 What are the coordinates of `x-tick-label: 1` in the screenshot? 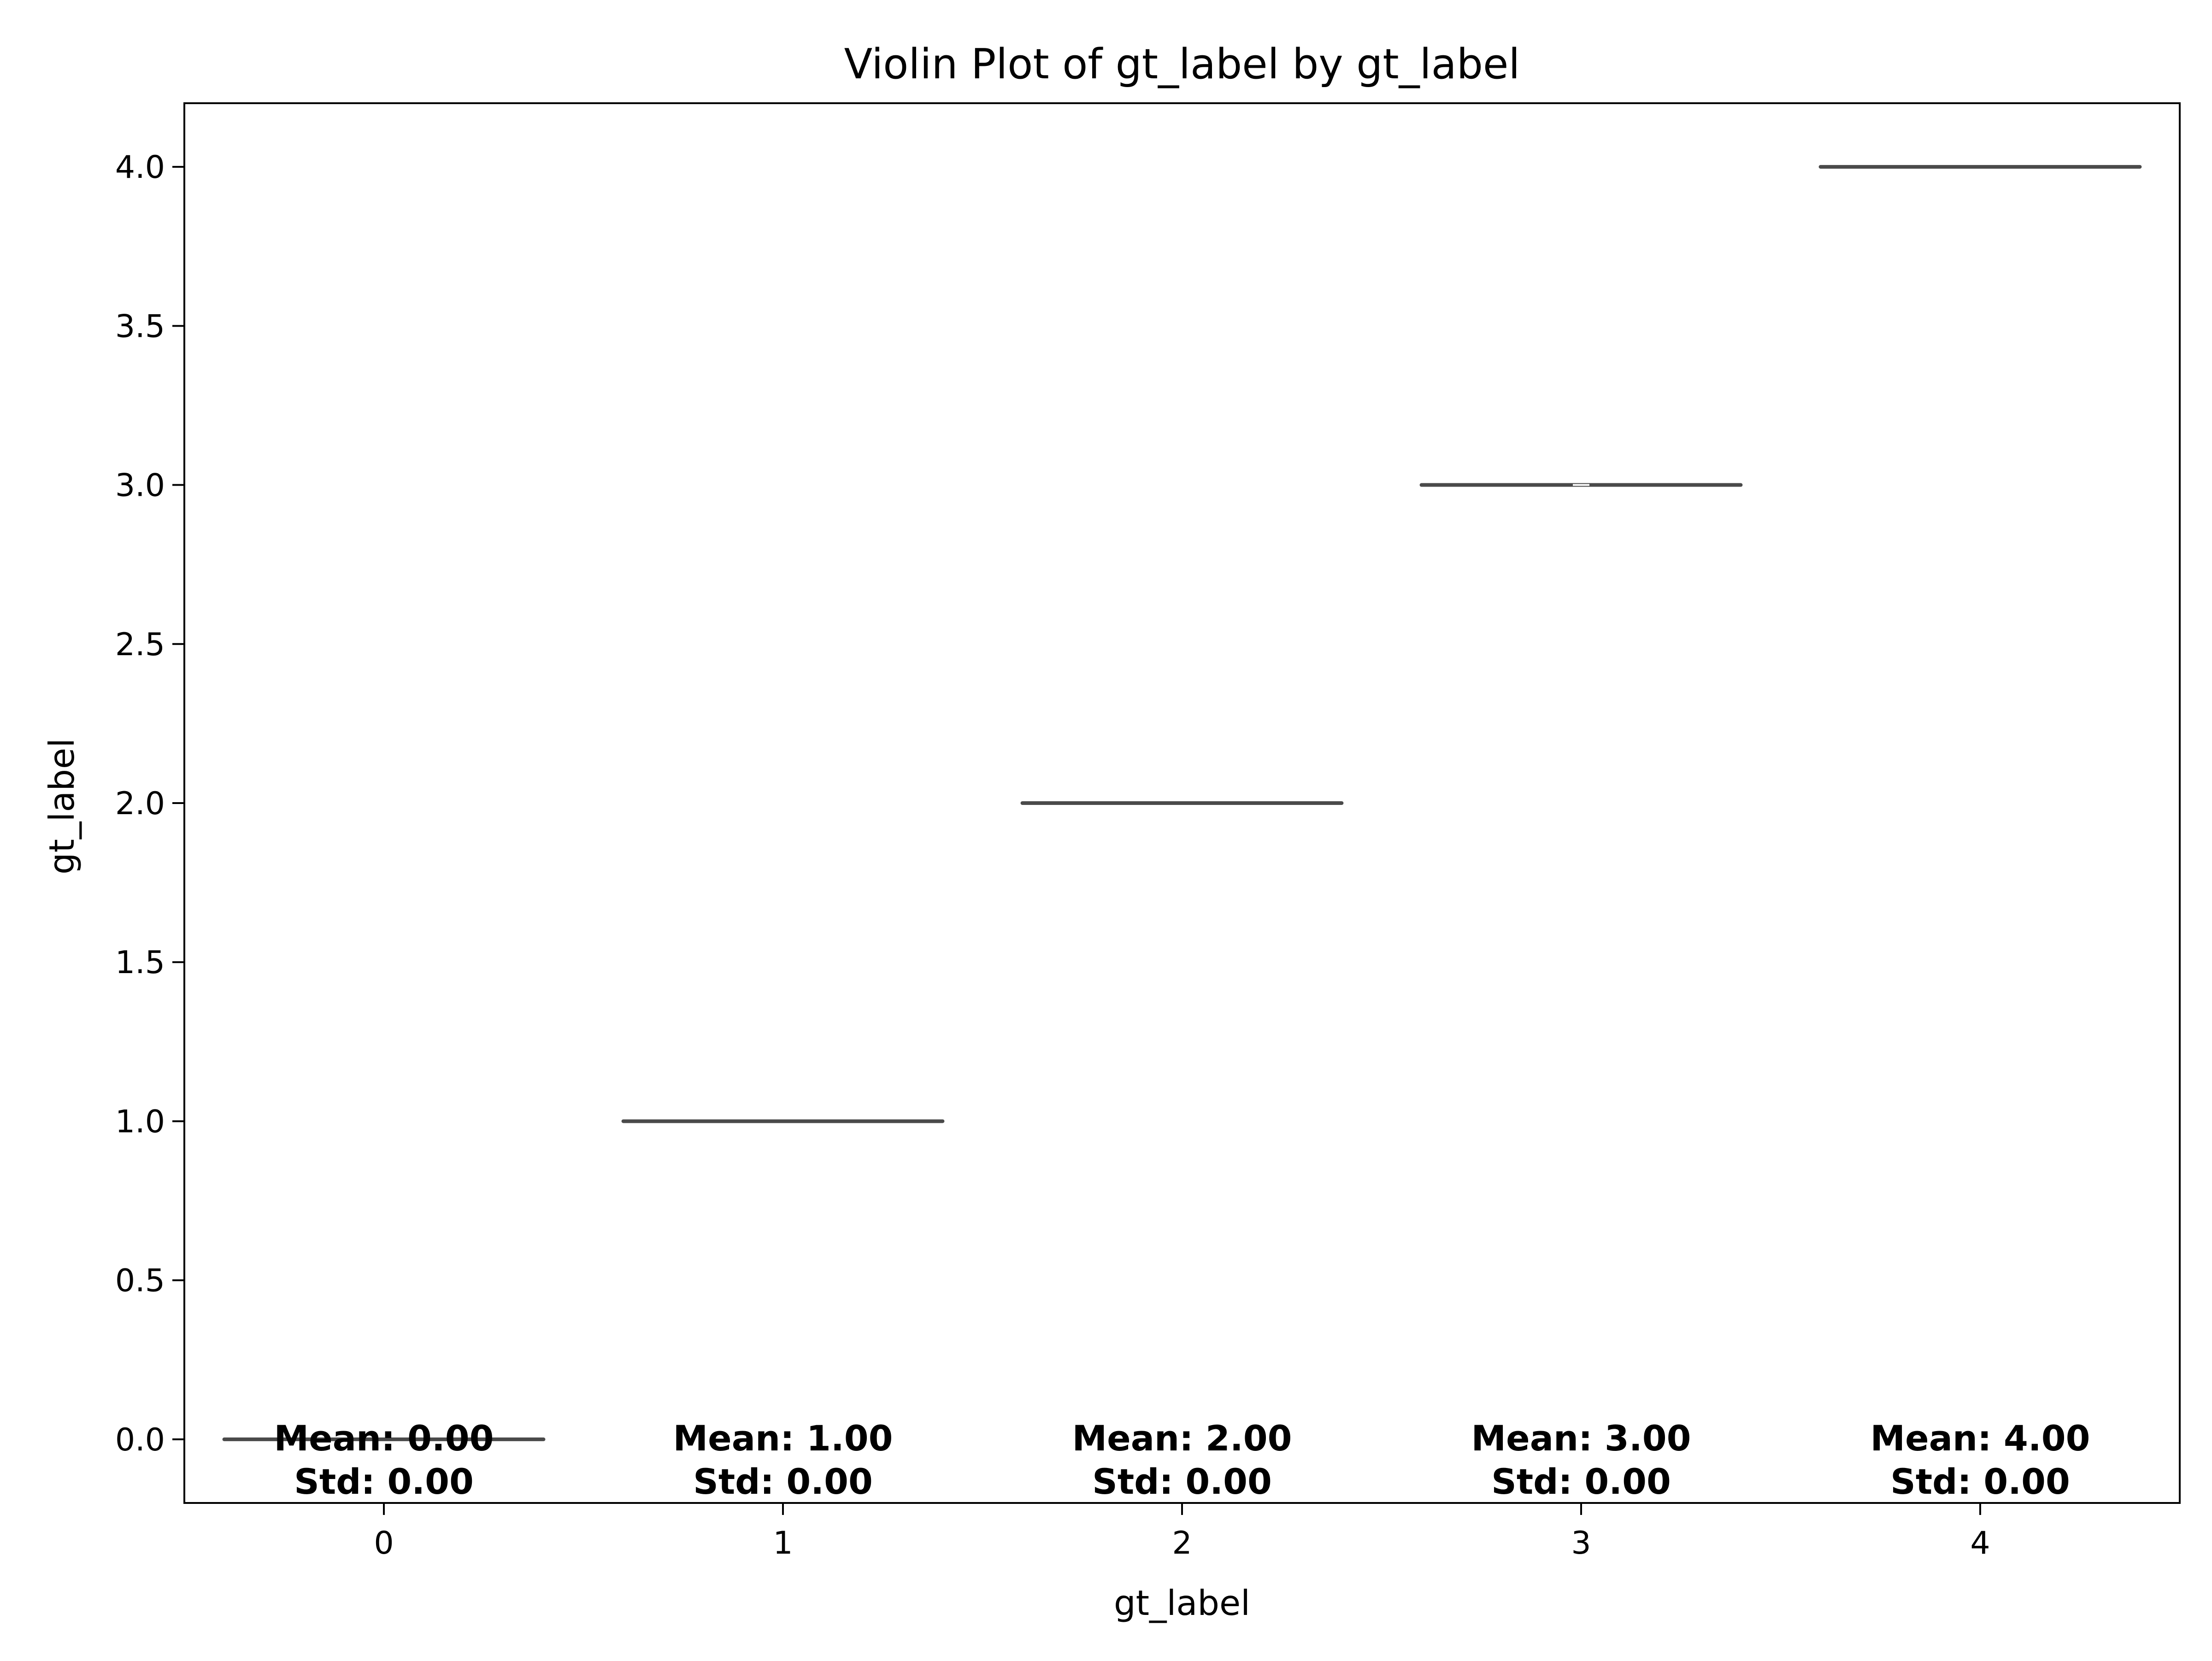 It's located at (783, 1543).